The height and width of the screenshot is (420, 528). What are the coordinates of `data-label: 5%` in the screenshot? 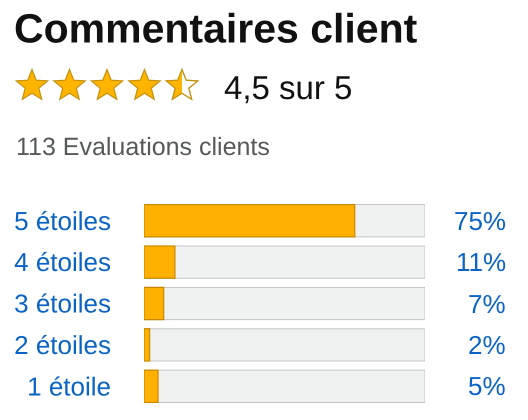 It's located at (487, 386).